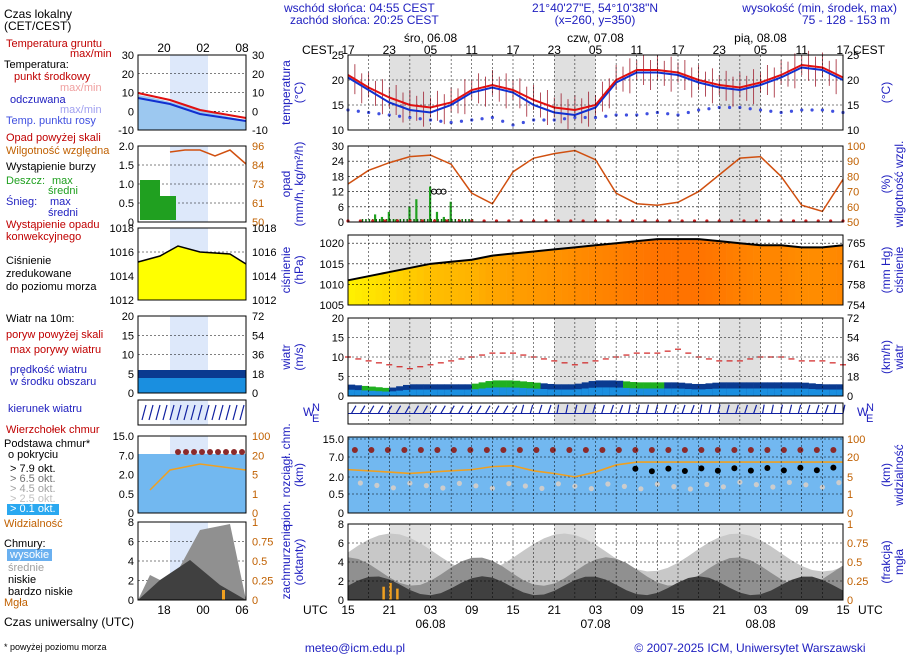 This screenshot has width=910, height=660. I want to click on y-tick-label: 5, so click(341, 378).